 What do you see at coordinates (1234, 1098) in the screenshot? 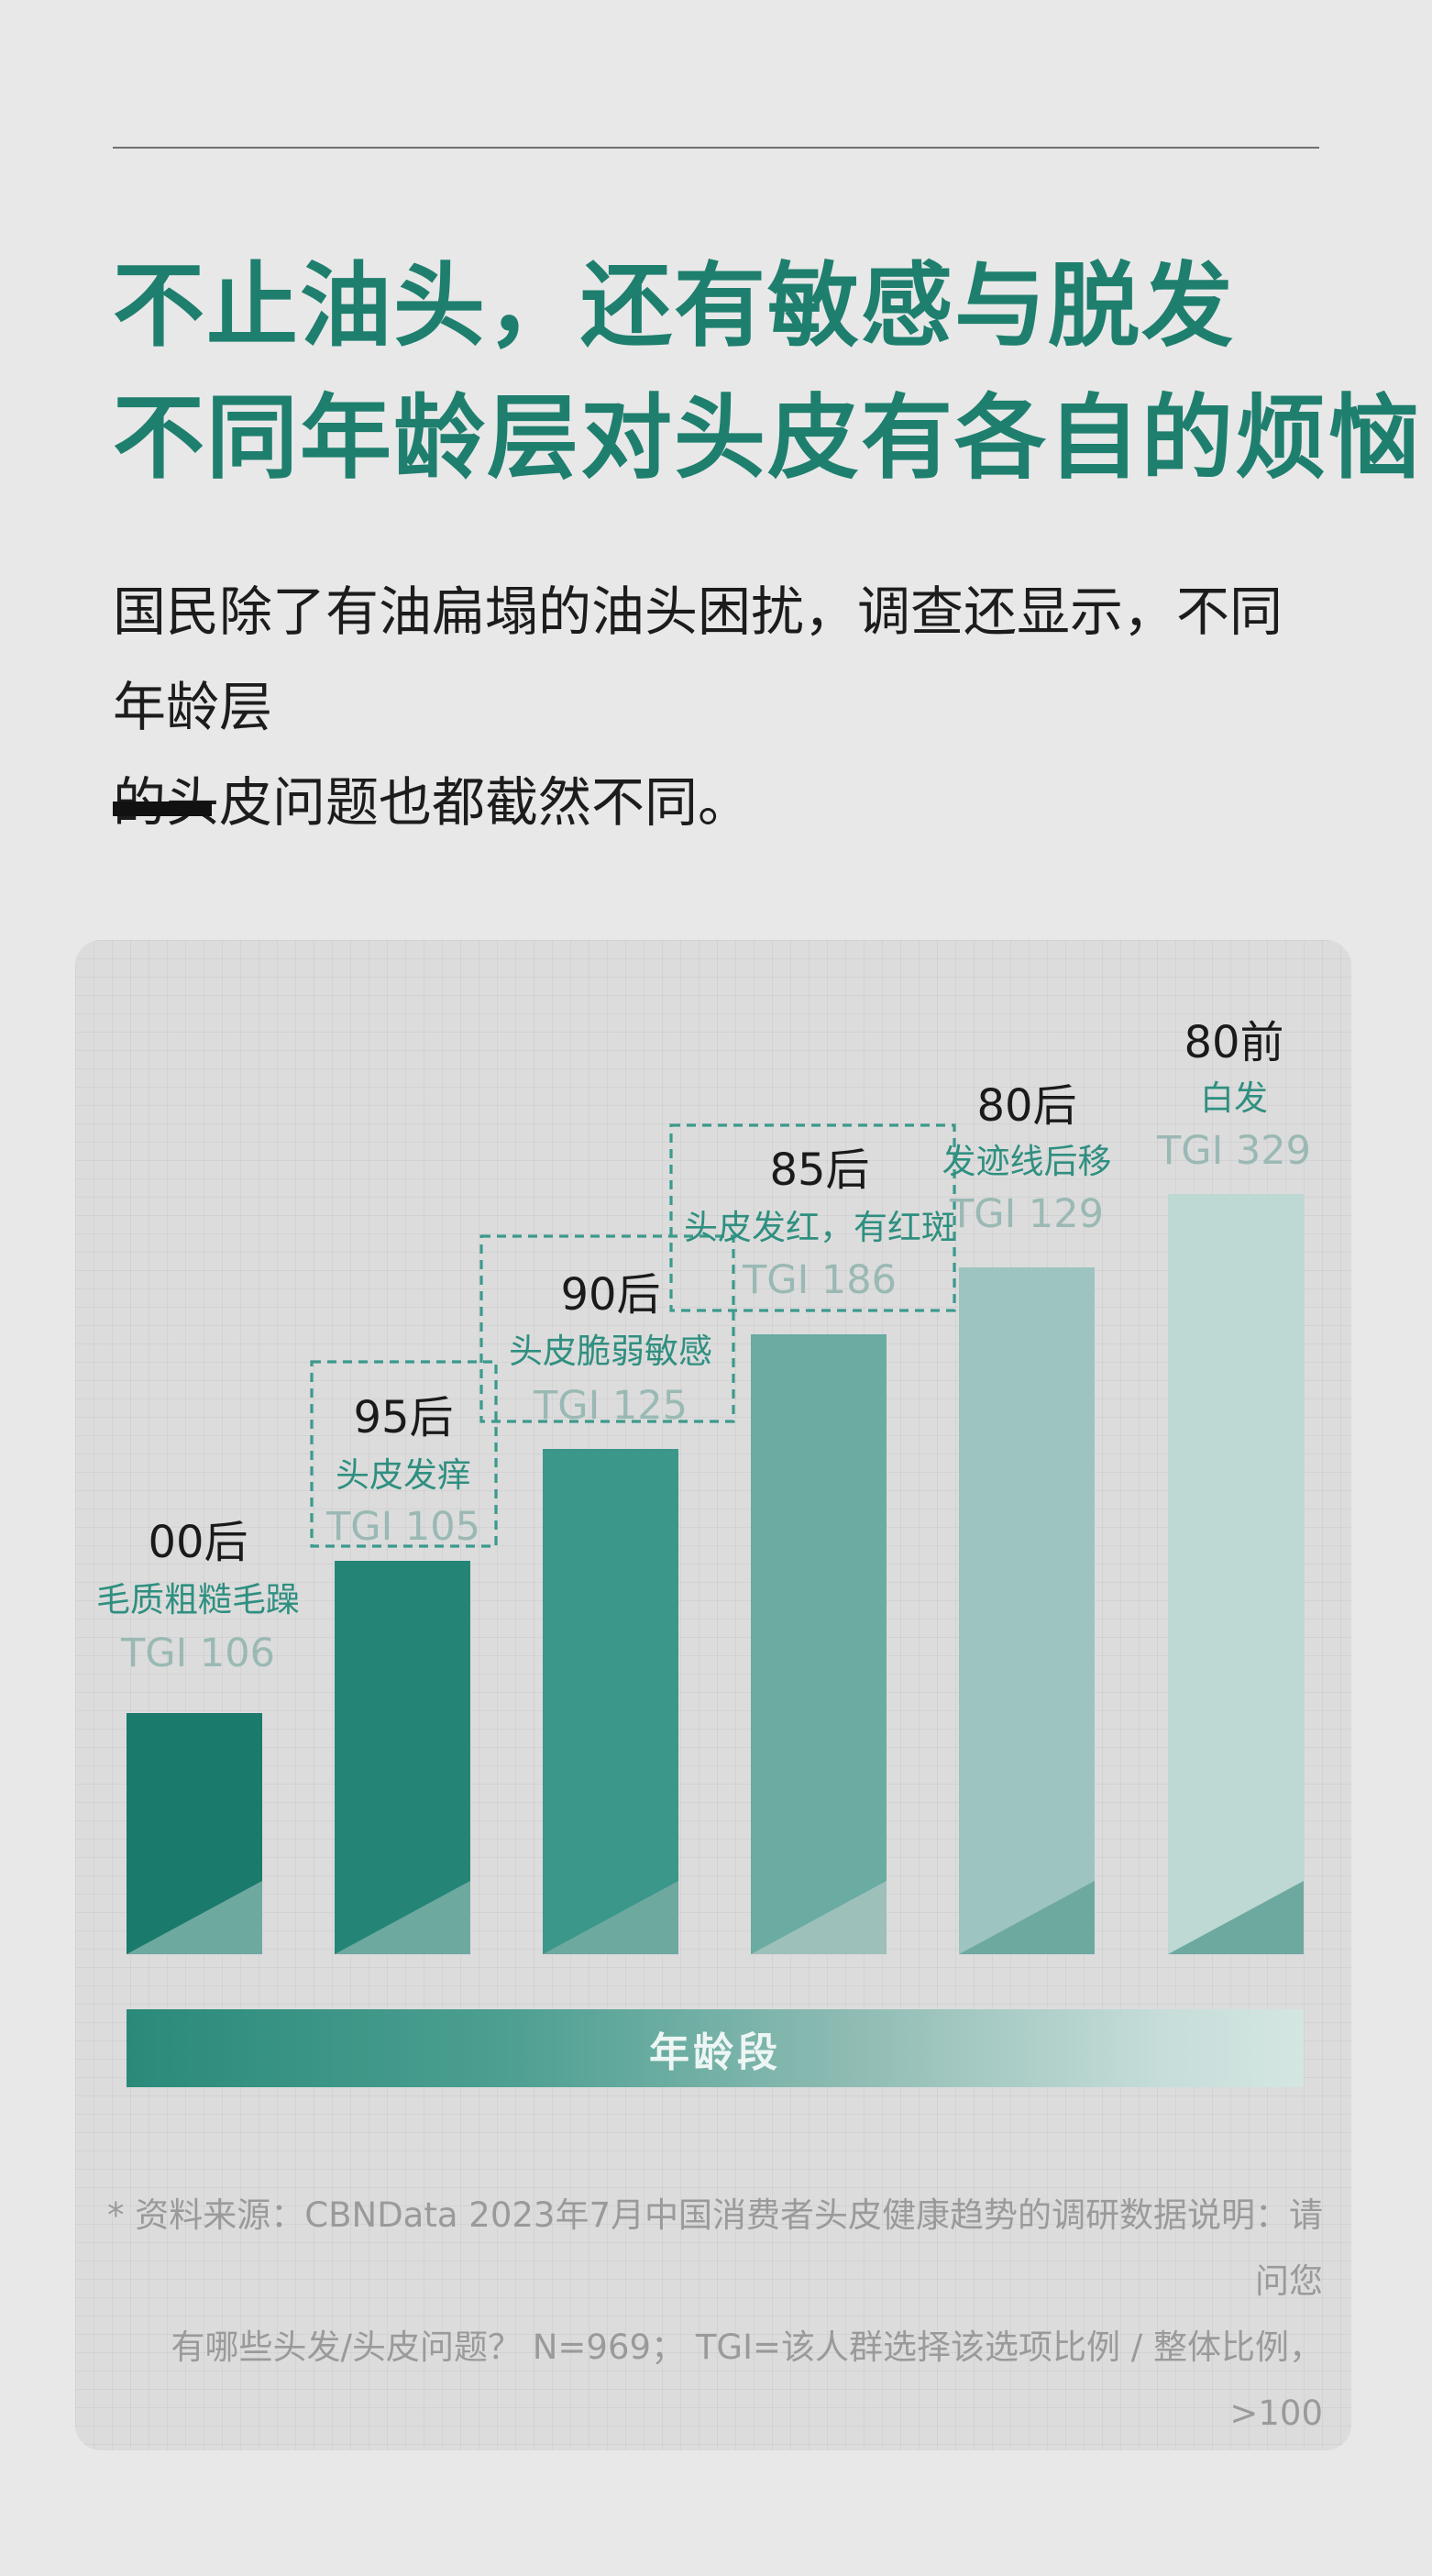
I see `issue-label-5: 白发` at bounding box center [1234, 1098].